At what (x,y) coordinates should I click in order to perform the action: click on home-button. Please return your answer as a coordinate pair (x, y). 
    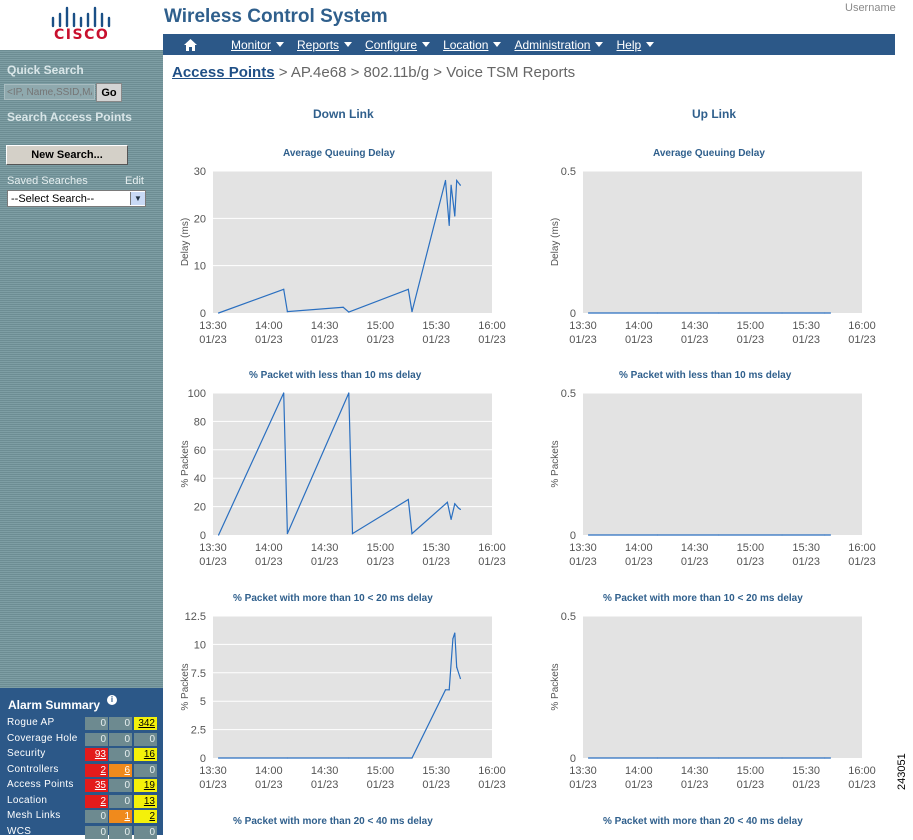
    Looking at the image, I should click on (190, 44).